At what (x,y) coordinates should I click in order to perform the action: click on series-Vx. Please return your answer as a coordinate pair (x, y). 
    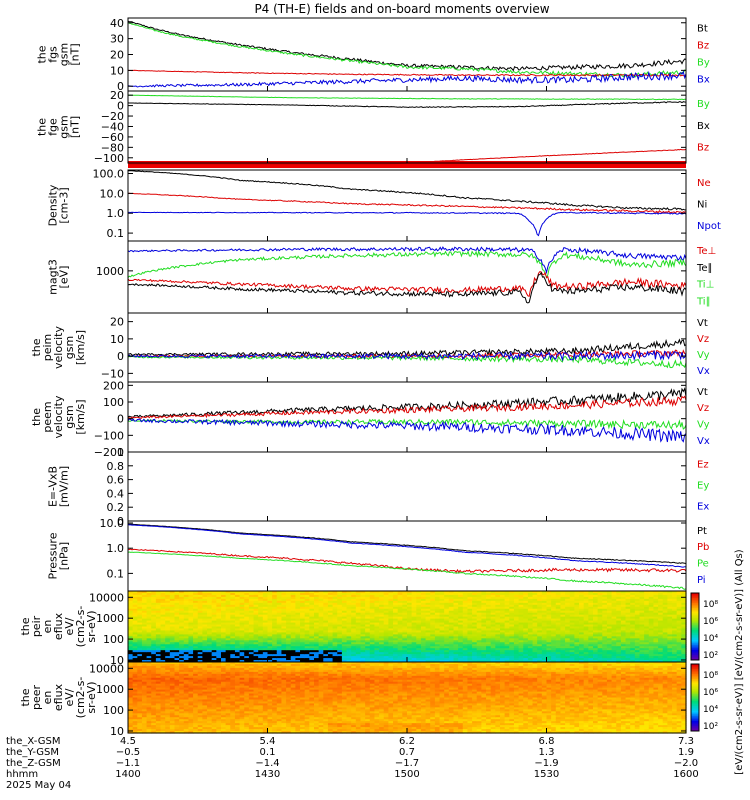
    Looking at the image, I should click on (407, 356).